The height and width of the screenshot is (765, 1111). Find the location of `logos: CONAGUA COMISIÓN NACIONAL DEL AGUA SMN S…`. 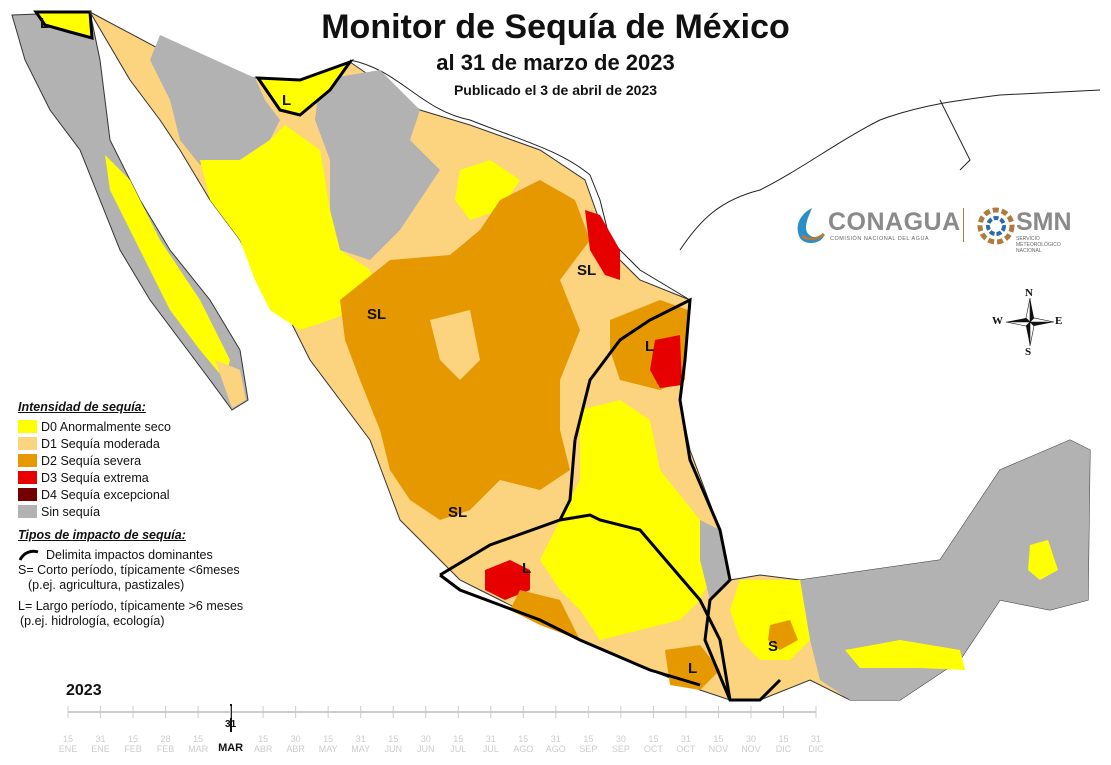

logos: CONAGUA COMISIÓN NACIONAL DEL AGUA SMN S… is located at coordinates (940, 228).